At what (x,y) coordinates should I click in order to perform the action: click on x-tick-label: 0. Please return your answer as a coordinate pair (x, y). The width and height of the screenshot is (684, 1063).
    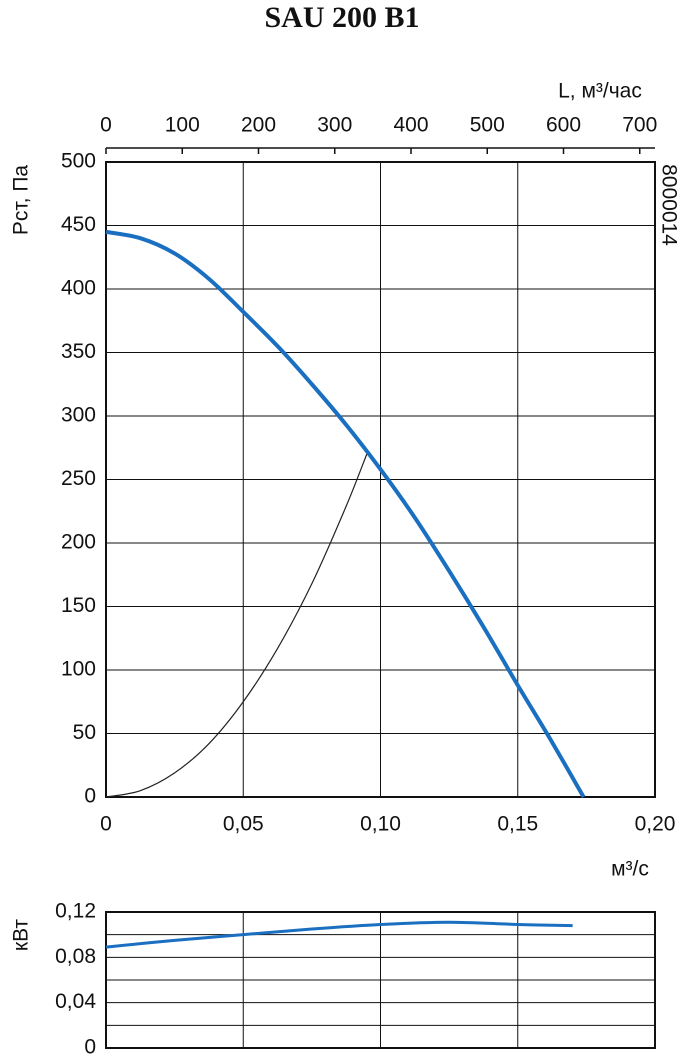
    Looking at the image, I should click on (106, 824).